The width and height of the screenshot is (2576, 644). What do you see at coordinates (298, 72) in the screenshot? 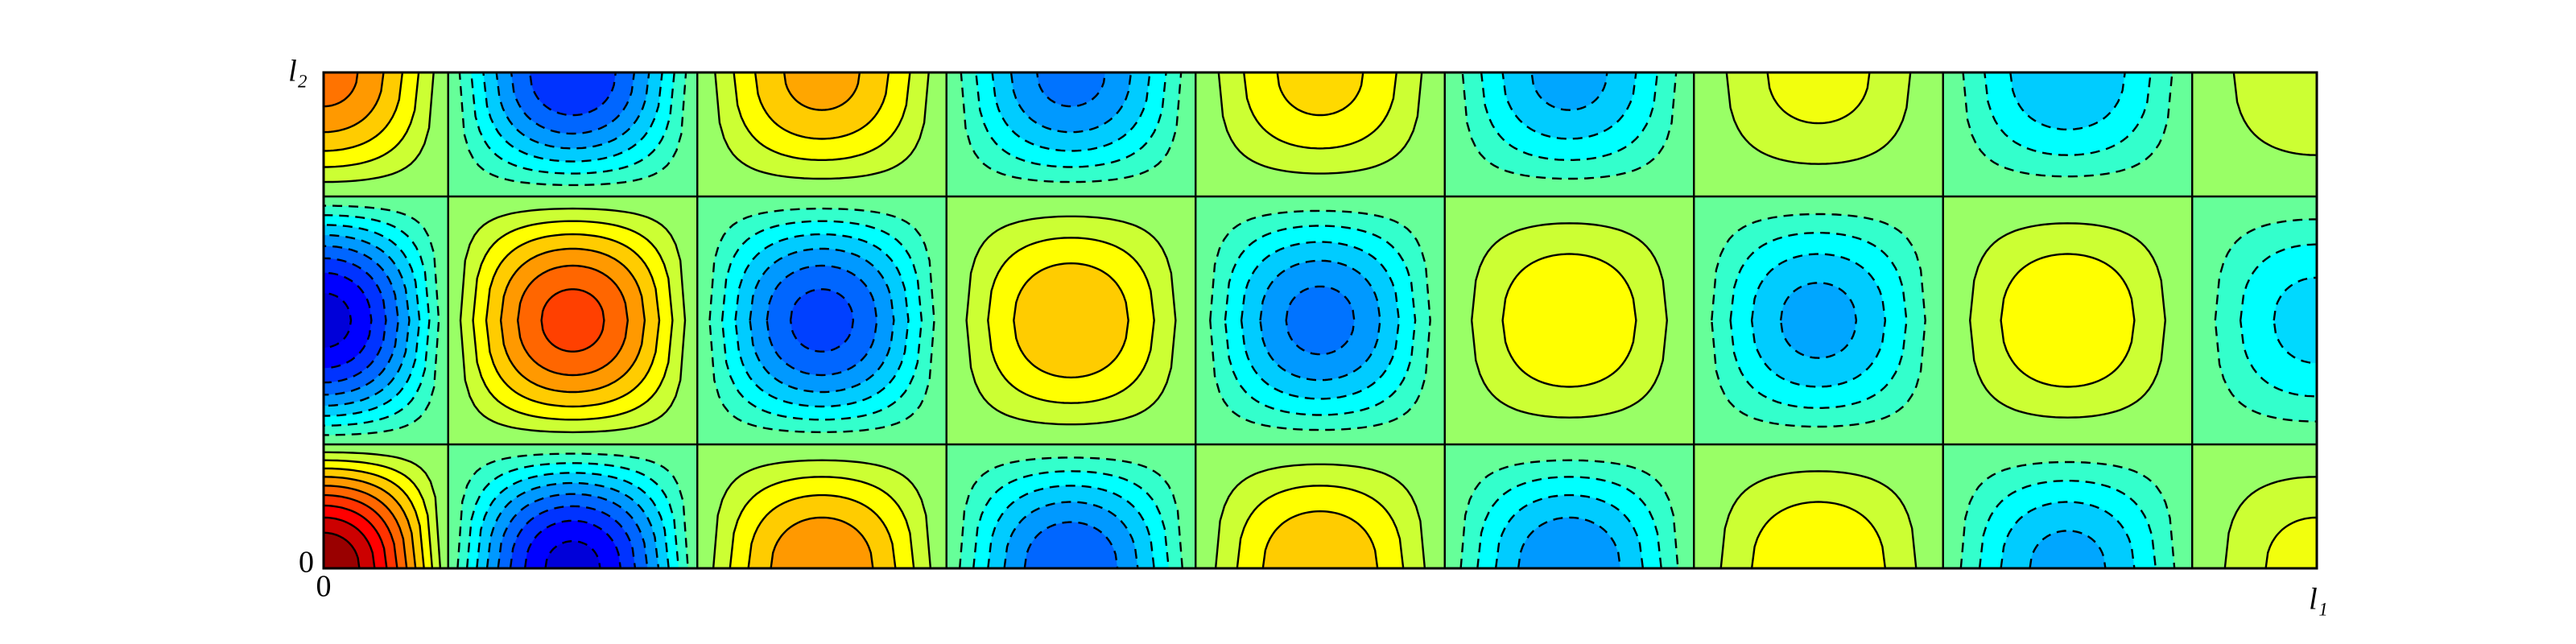
I see `y-axis-label: l₂` at bounding box center [298, 72].